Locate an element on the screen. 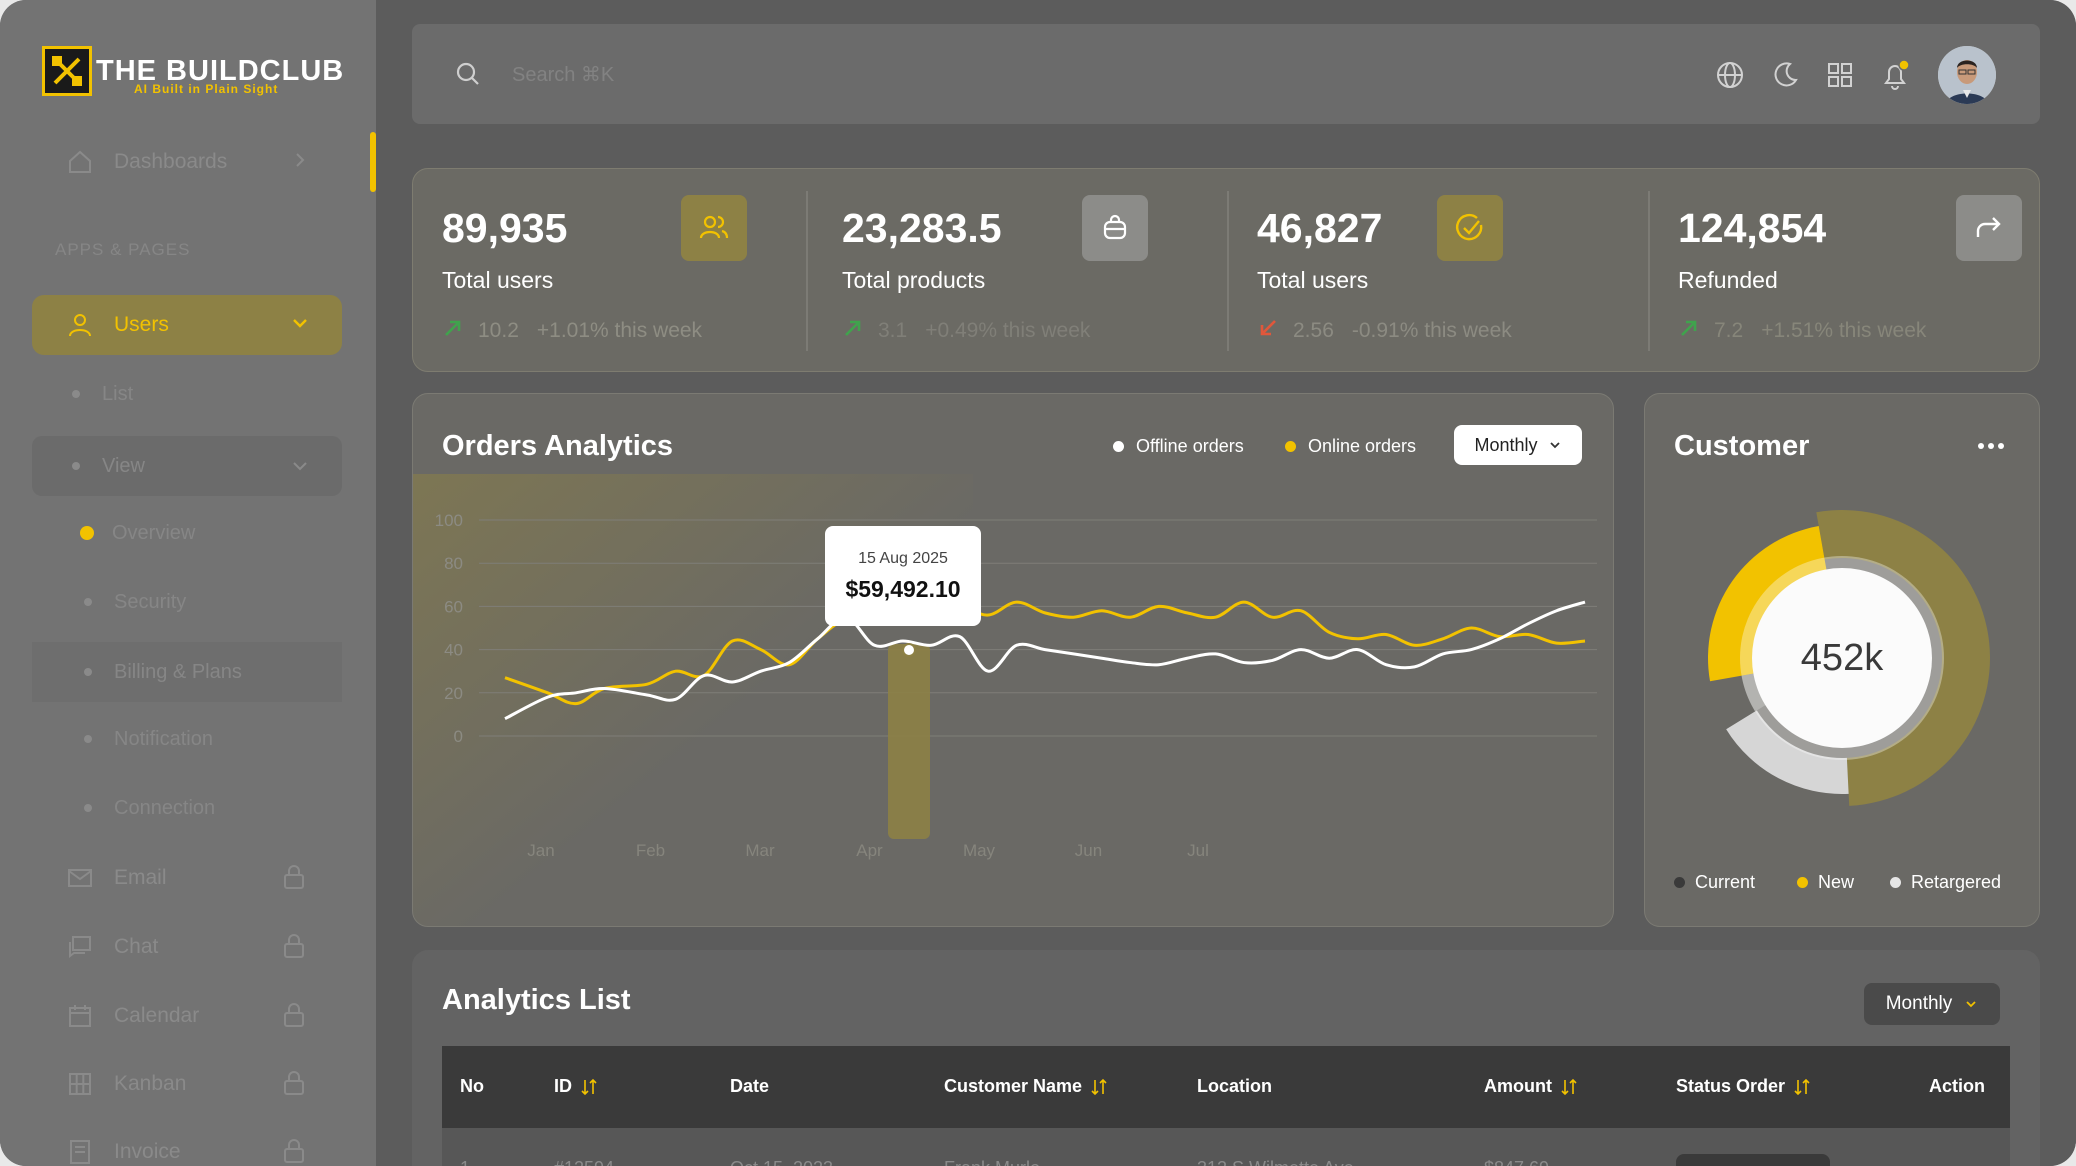  sidebar-item-label: Calendar is located at coordinates (157, 1015).